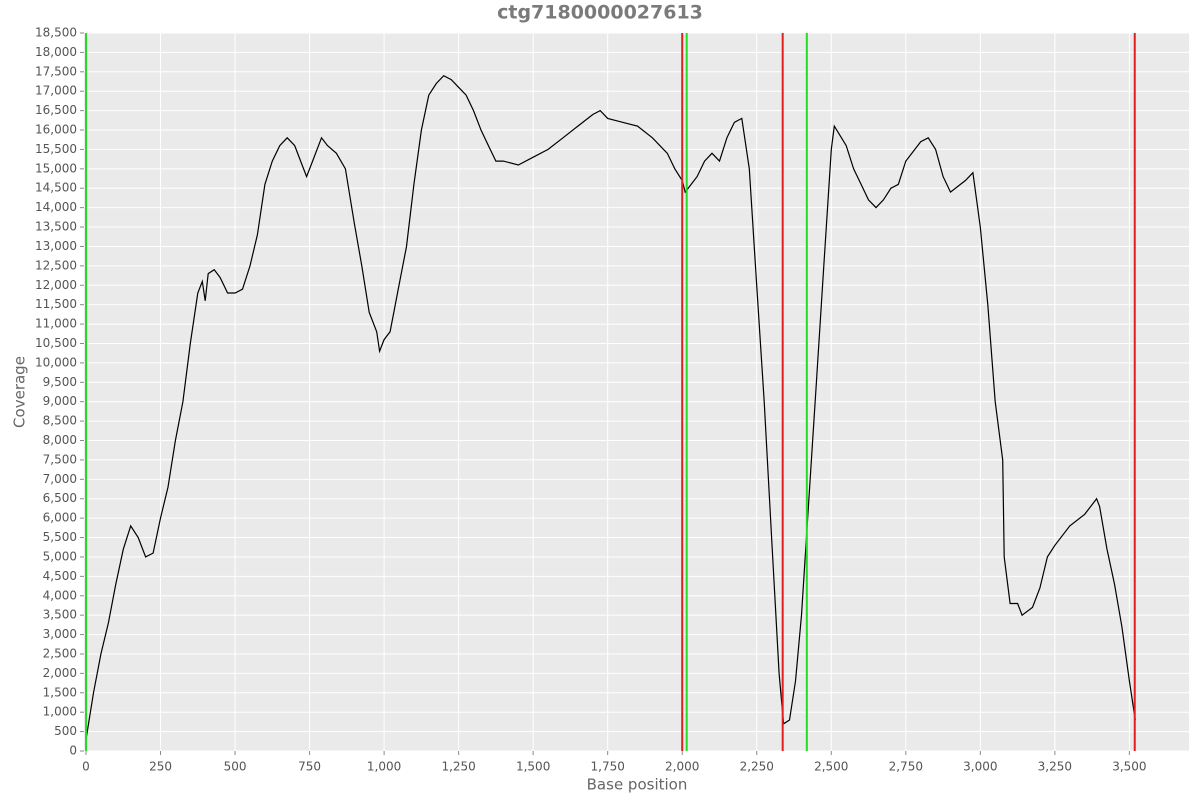  What do you see at coordinates (56, 71) in the screenshot?
I see `y-tick-label: 17,500` at bounding box center [56, 71].